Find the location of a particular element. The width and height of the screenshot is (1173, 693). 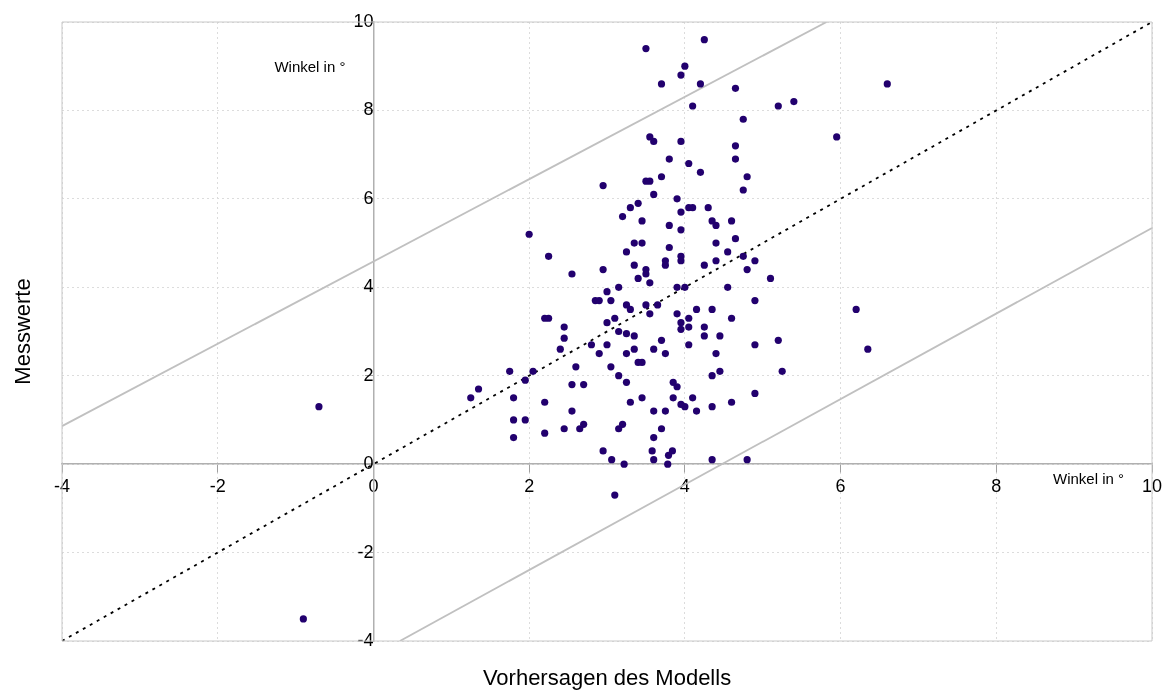

y-tick-label: 10 is located at coordinates (363, 20).